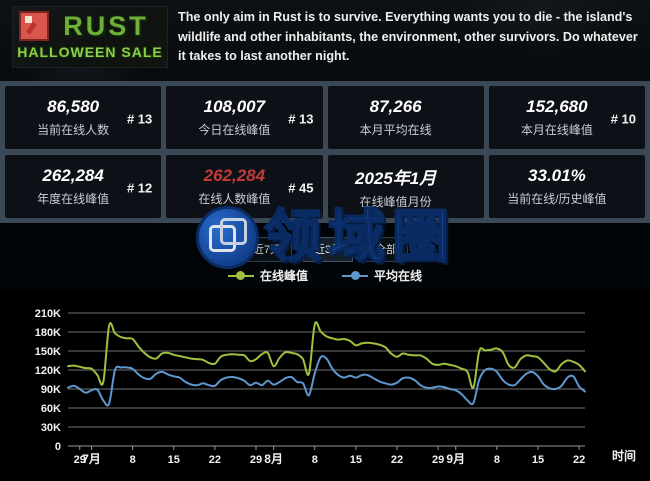 The height and width of the screenshot is (481, 650). Describe the element at coordinates (48, 314) in the screenshot. I see `svg-text: 210K` at that location.